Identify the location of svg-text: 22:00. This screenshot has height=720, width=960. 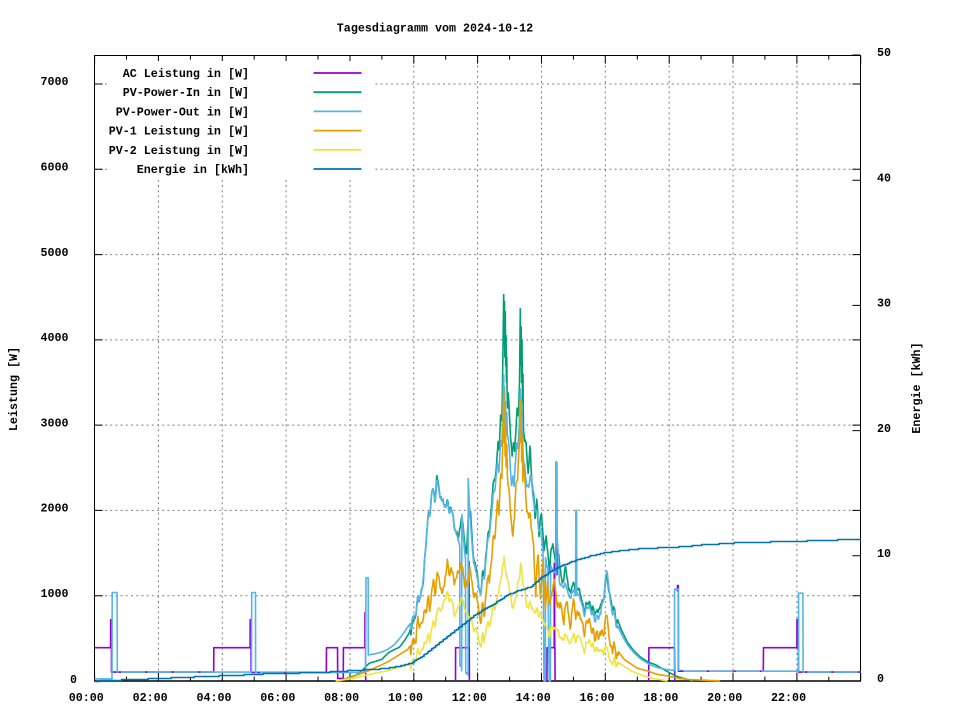
(788, 698).